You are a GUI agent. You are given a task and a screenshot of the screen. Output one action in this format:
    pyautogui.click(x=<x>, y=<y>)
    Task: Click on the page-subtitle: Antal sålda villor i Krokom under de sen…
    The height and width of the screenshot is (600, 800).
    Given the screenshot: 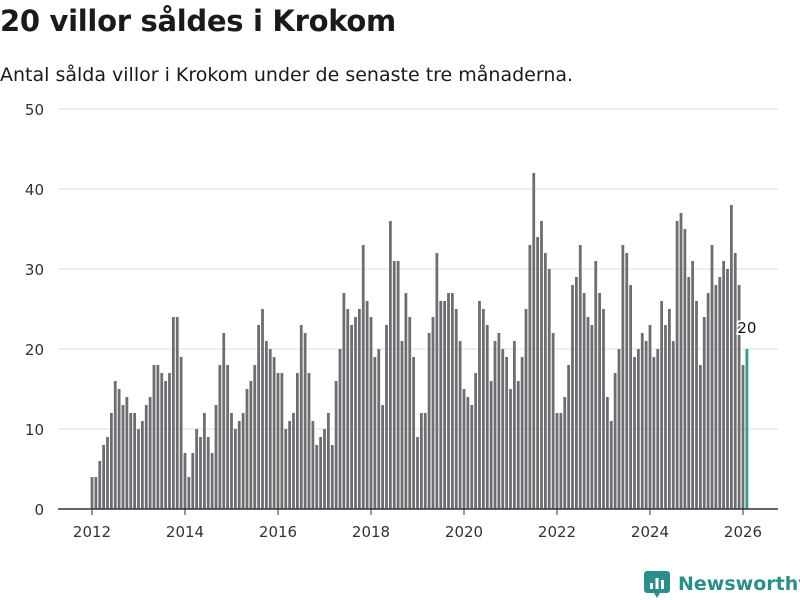 What is the action you would take?
    pyautogui.click(x=287, y=75)
    